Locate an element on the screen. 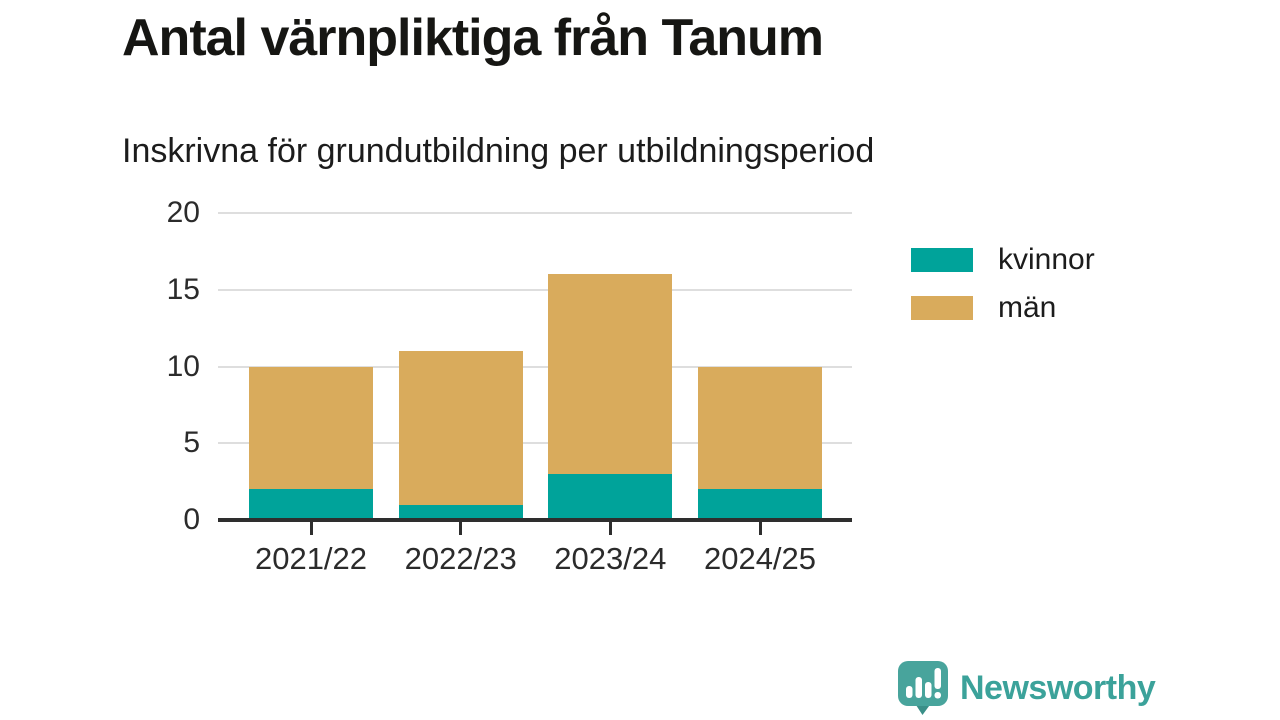 This screenshot has width=1280, height=720. legend-label-kvinnor: kvinnor is located at coordinates (1046, 259).